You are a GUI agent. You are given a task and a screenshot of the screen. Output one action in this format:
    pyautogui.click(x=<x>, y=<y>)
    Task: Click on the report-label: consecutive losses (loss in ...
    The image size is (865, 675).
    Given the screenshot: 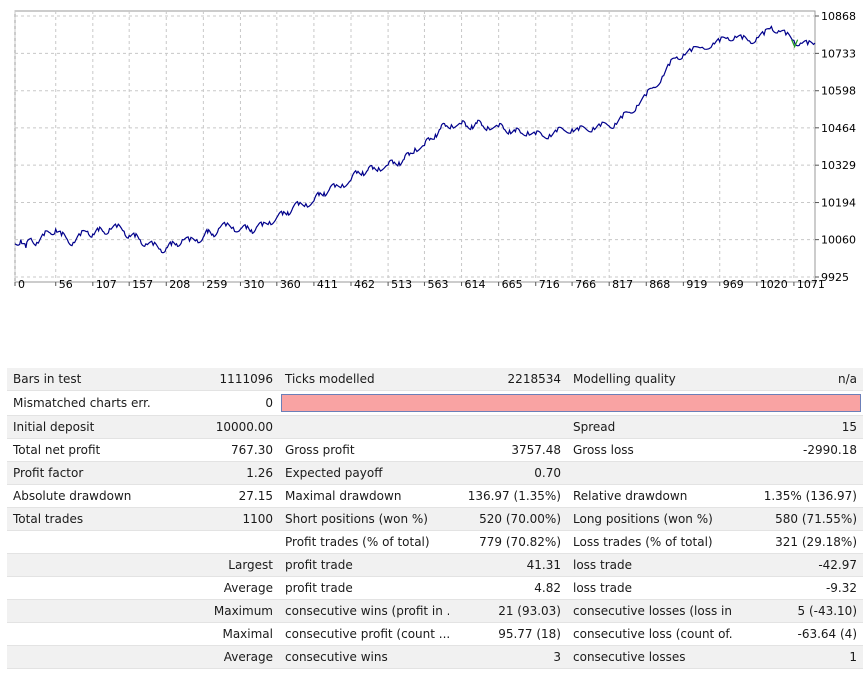 What is the action you would take?
    pyautogui.click(x=650, y=611)
    